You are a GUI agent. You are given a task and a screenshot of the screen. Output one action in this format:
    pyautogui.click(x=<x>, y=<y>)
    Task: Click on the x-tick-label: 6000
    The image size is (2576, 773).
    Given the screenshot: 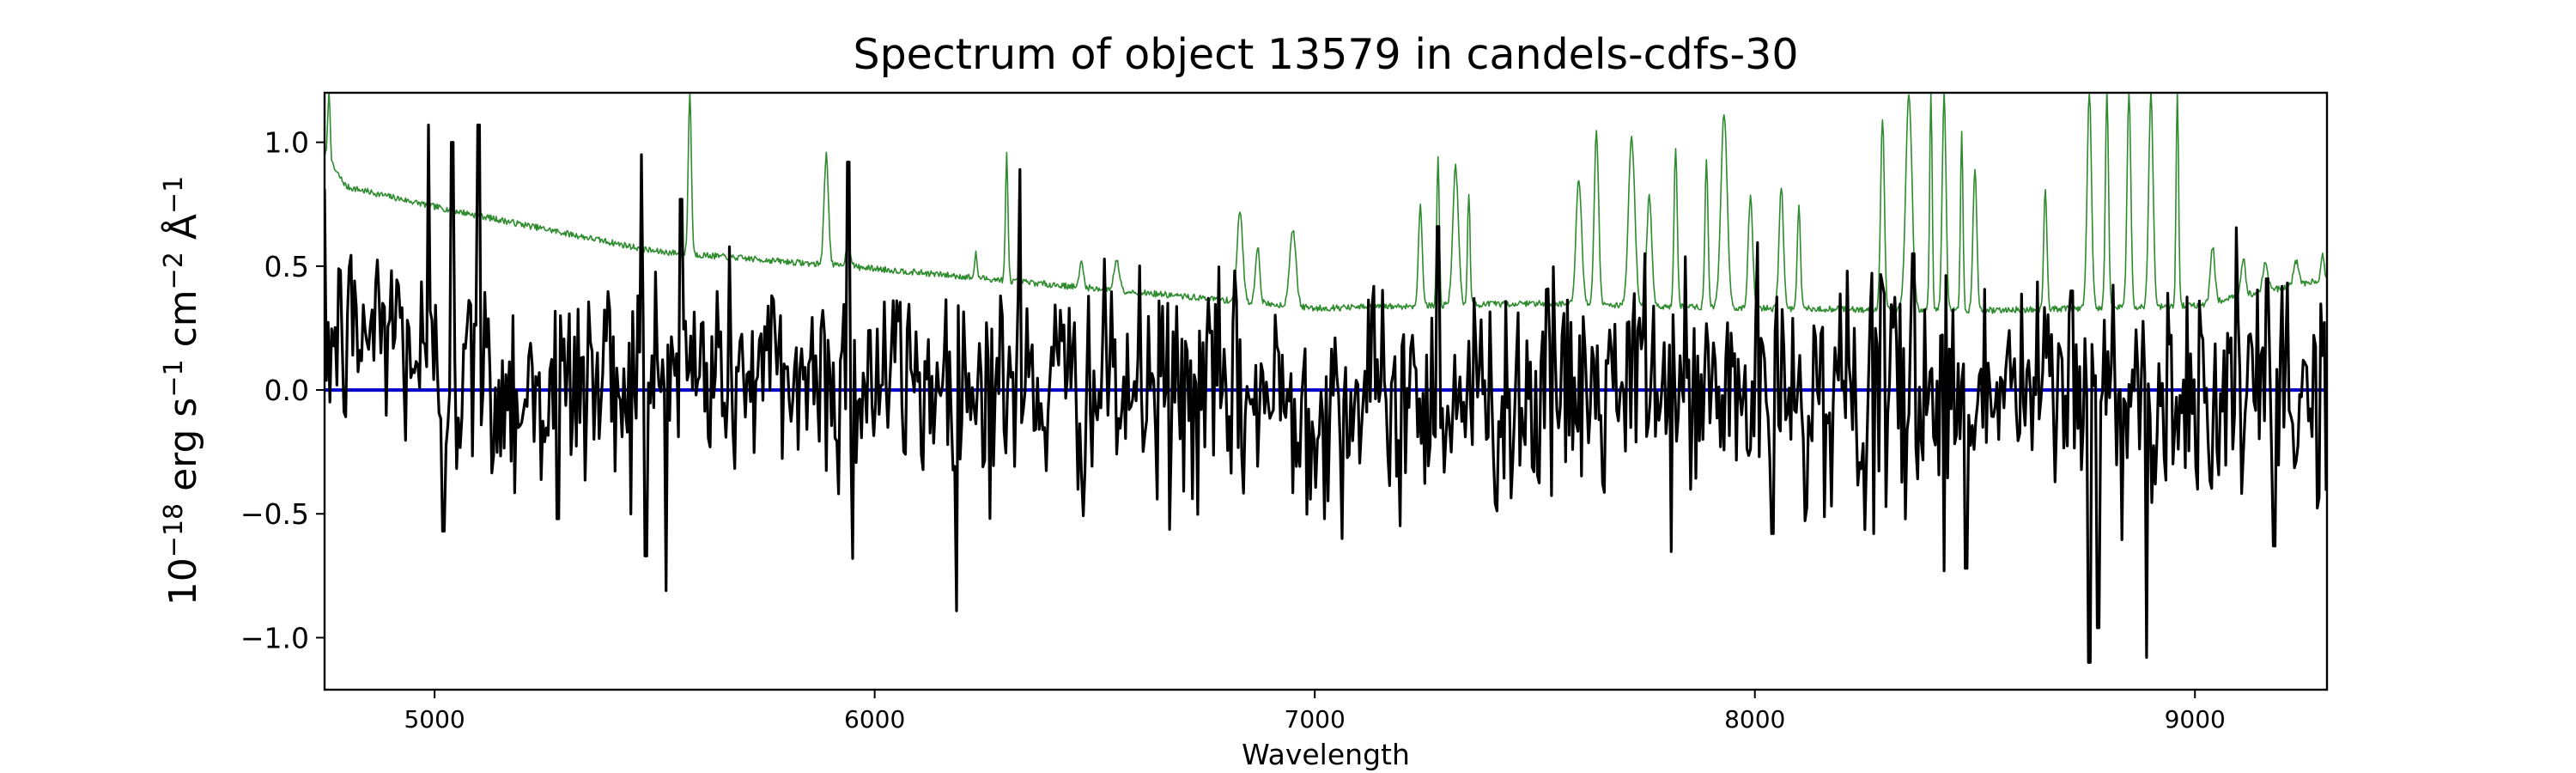 What is the action you would take?
    pyautogui.click(x=874, y=719)
    